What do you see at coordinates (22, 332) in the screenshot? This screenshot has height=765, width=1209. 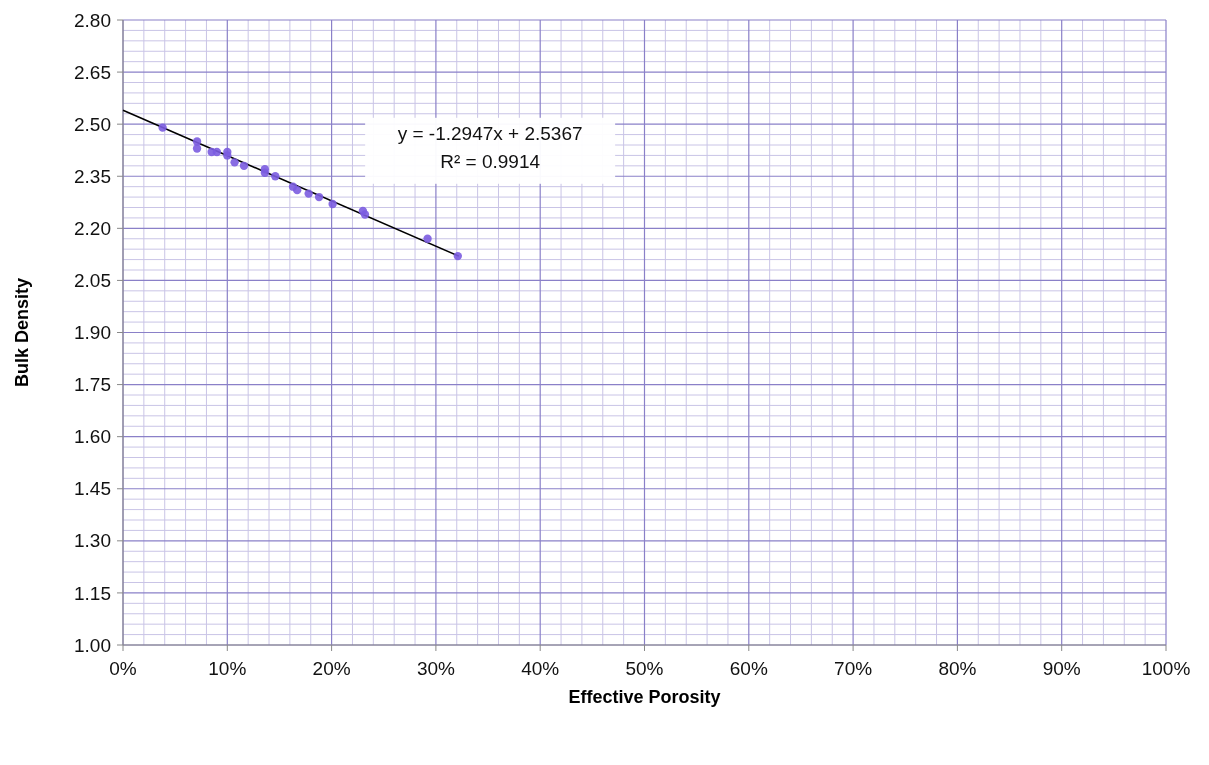 I see `y-axis-title: Bulk Density` at bounding box center [22, 332].